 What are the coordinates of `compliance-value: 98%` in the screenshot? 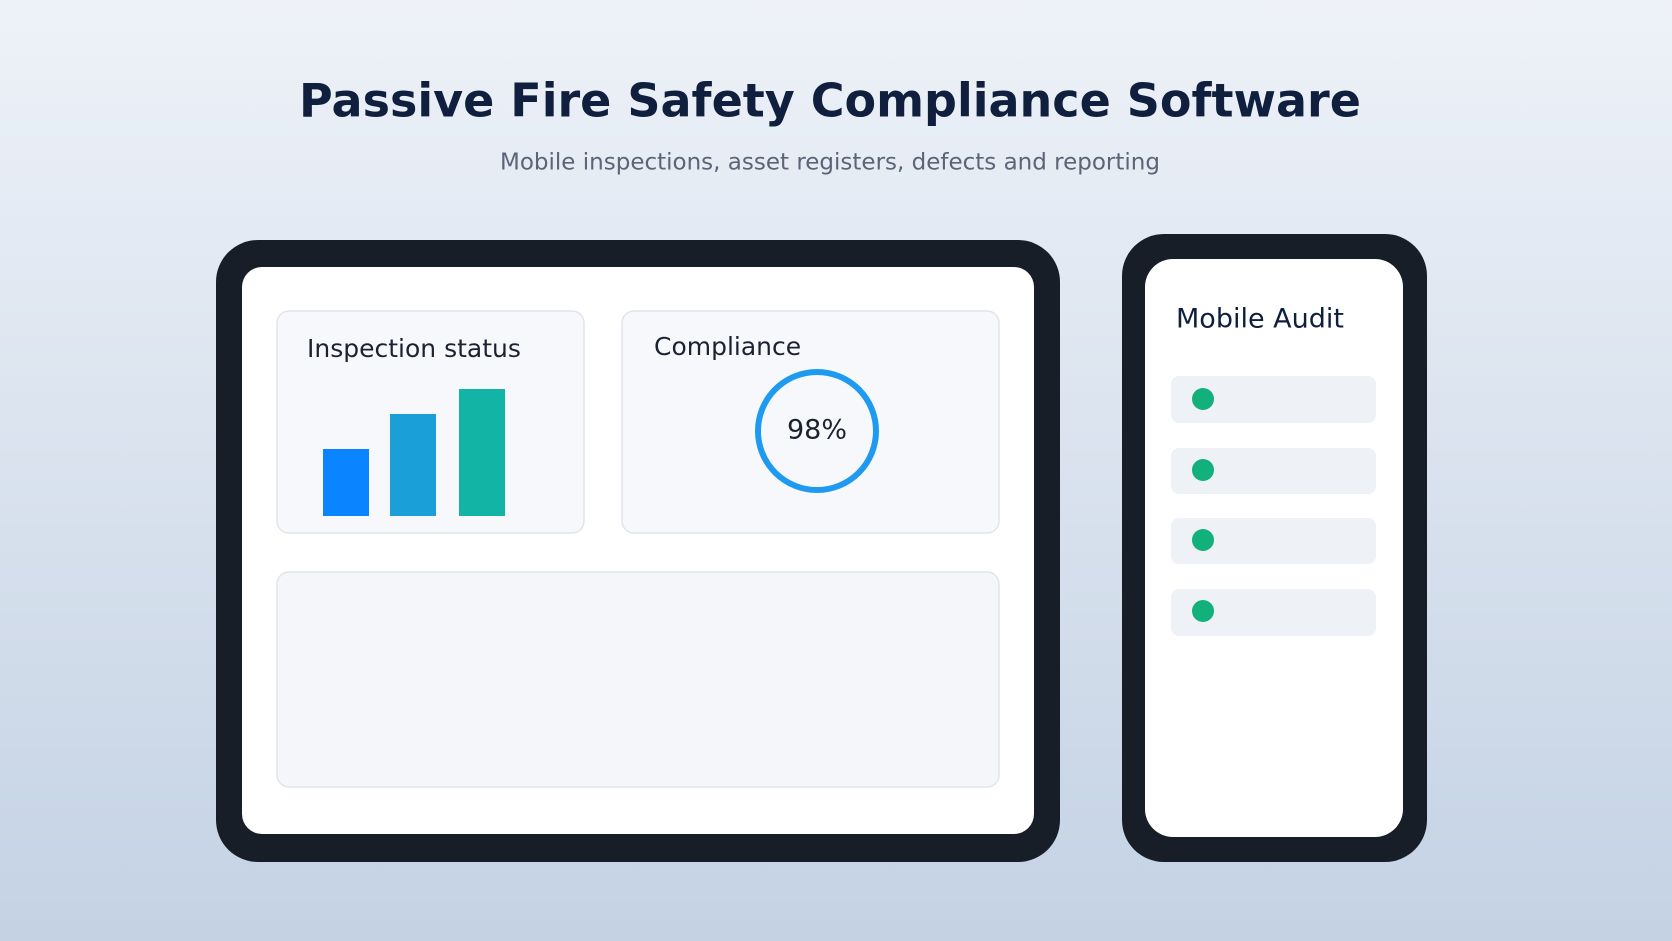 It's located at (817, 430).